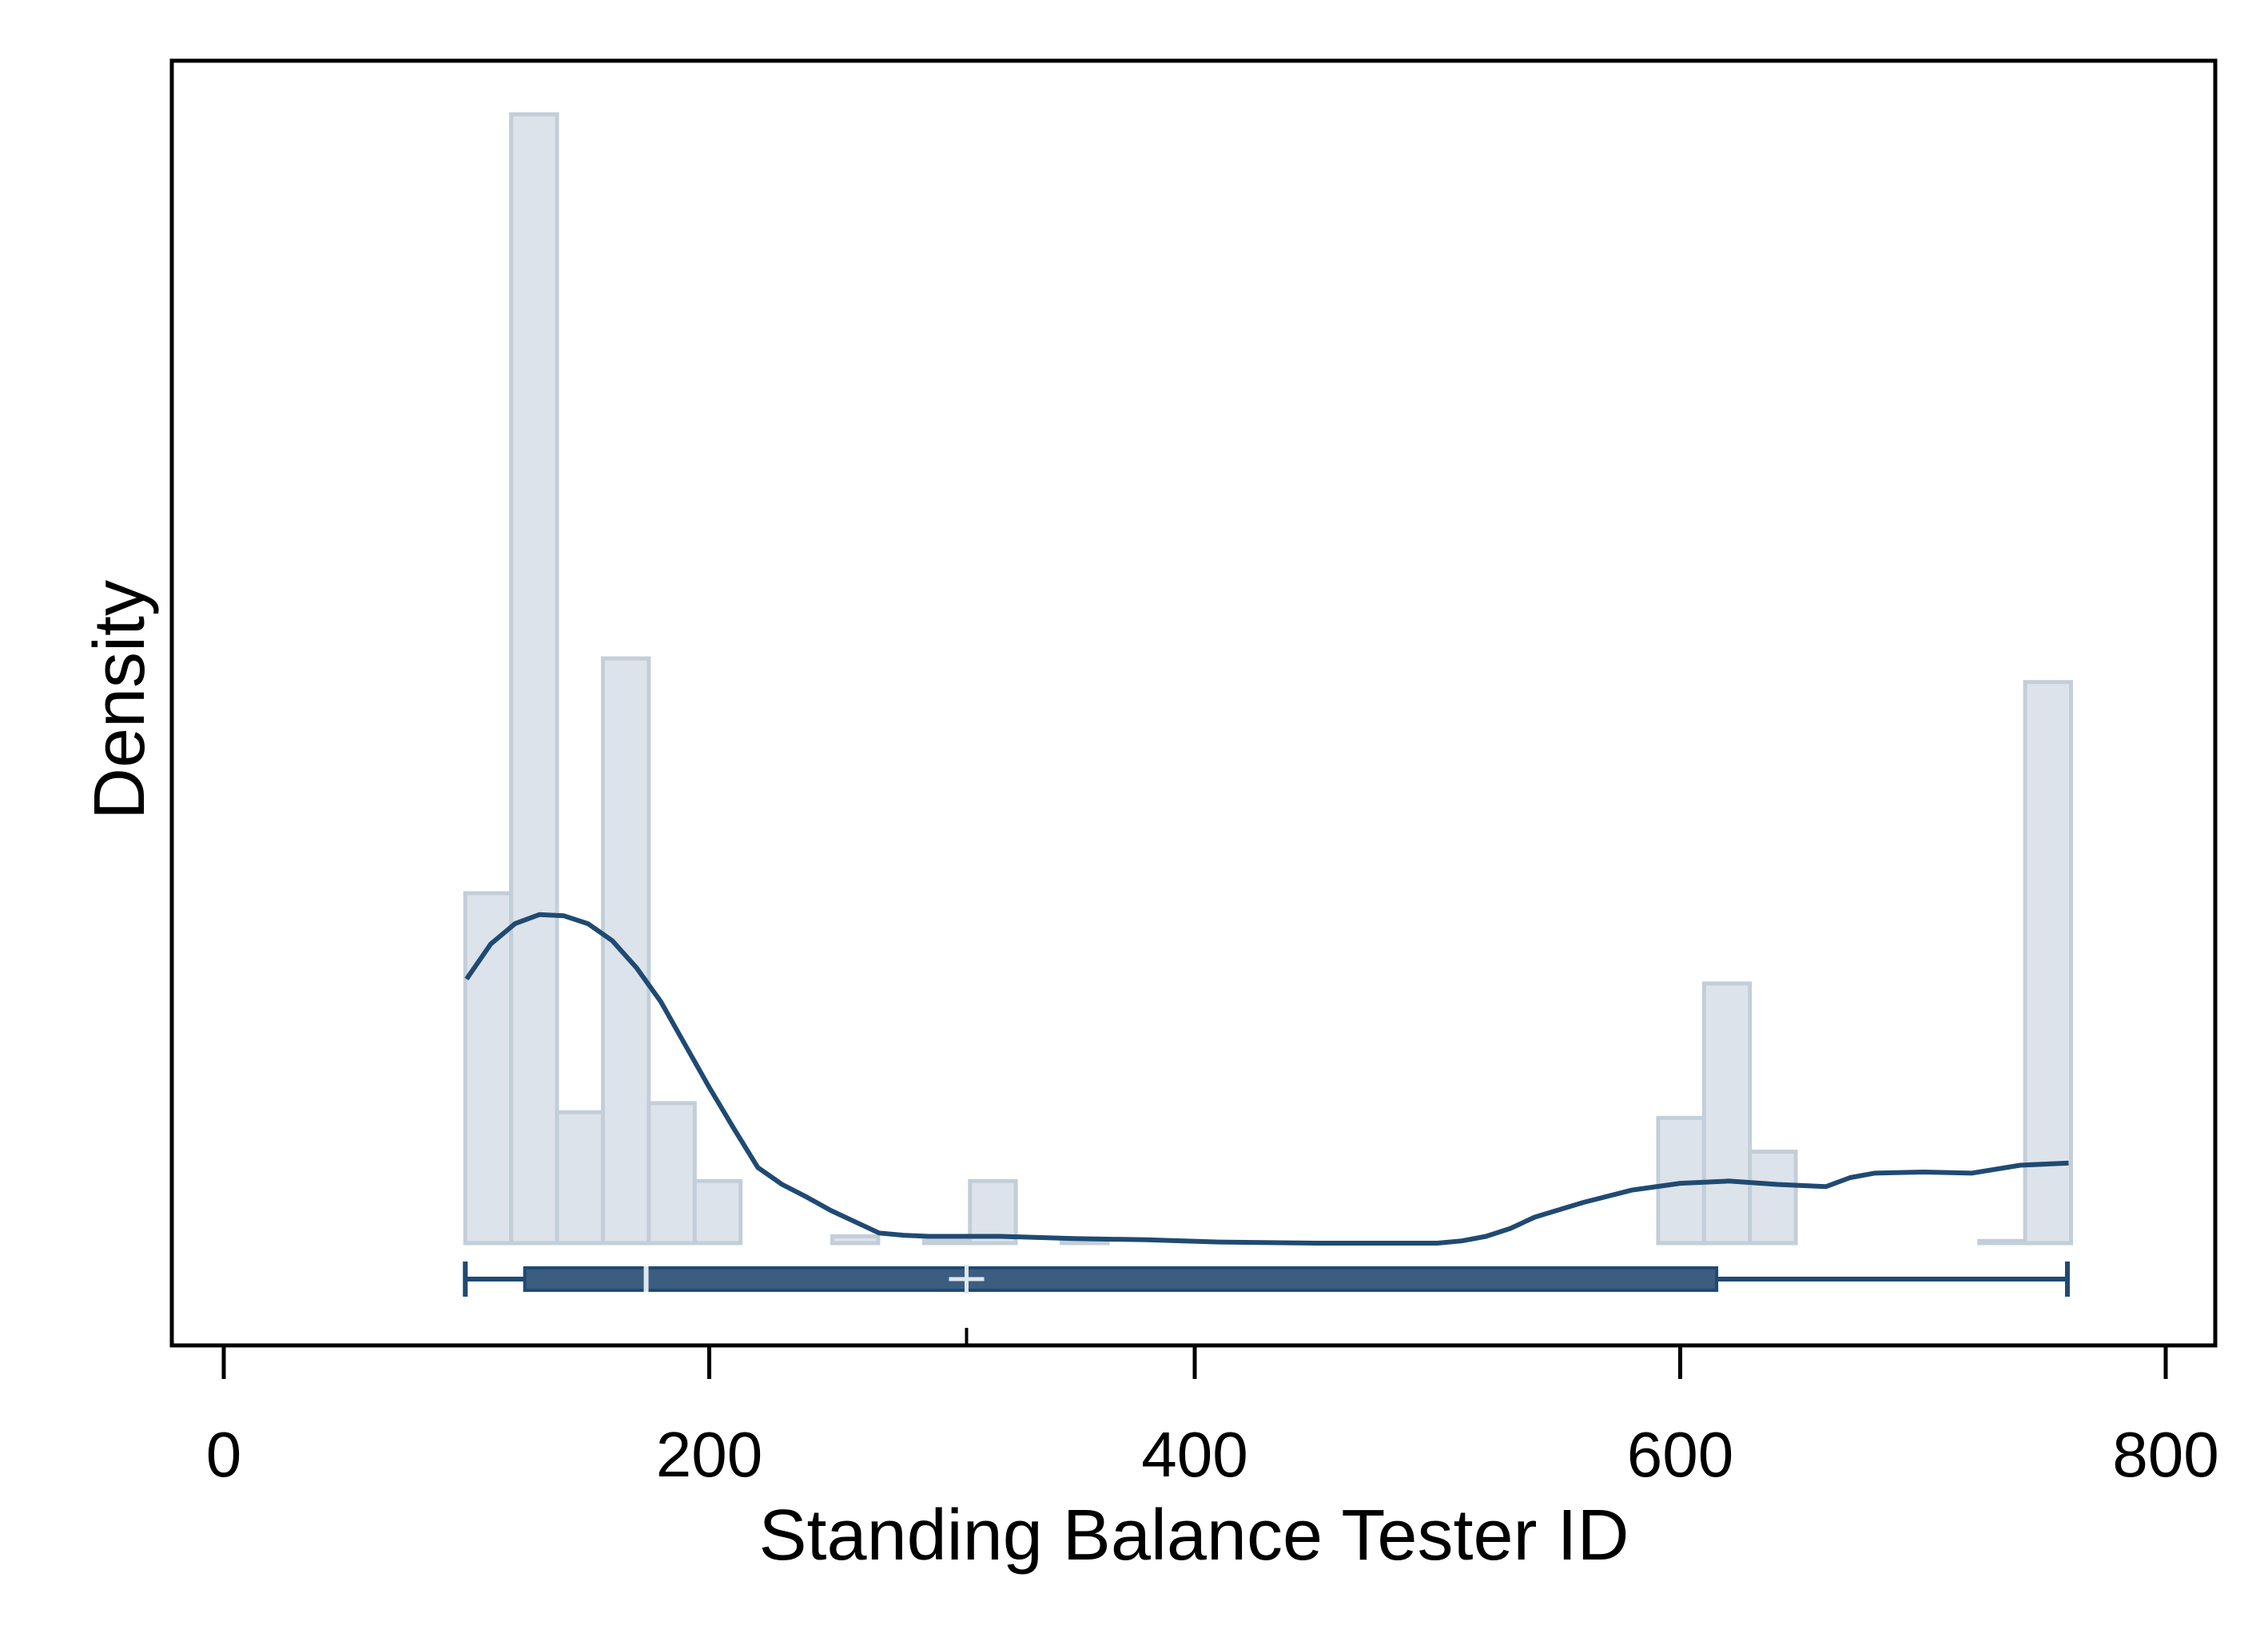  What do you see at coordinates (1121, 1279) in the screenshot?
I see `boxplot-box` at bounding box center [1121, 1279].